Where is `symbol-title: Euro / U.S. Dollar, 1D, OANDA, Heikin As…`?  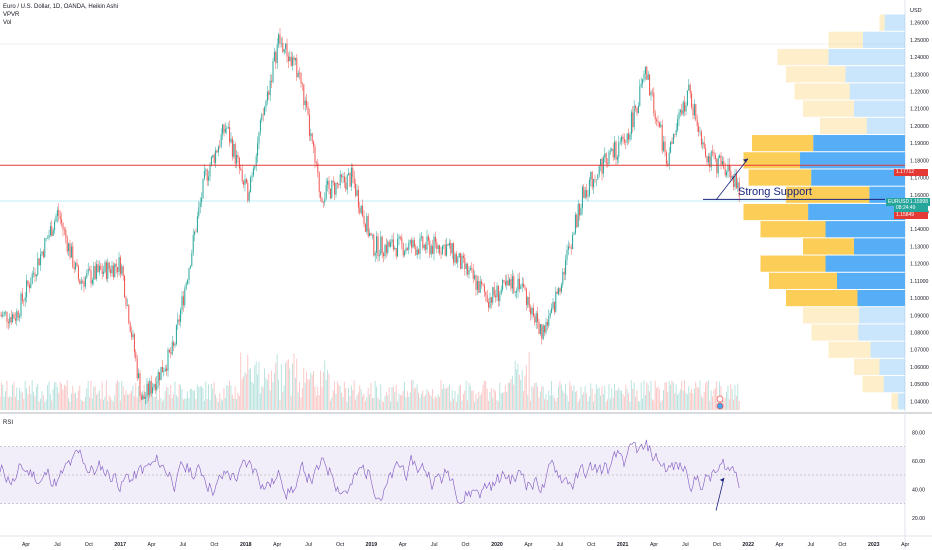
symbol-title: Euro / U.S. Dollar, 1D, OANDA, Heikin As… is located at coordinates (60, 7).